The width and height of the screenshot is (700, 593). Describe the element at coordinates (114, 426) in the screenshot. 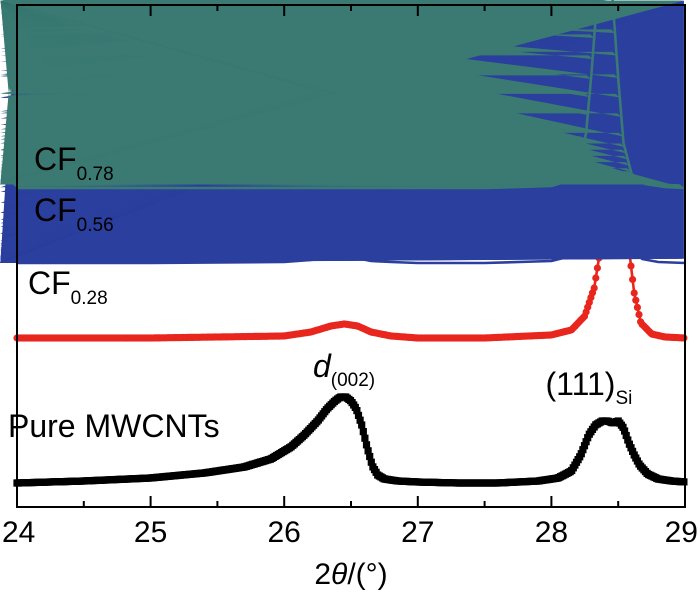

I see `series-label-pure-mwcnts: Pure MWCNTs` at that location.